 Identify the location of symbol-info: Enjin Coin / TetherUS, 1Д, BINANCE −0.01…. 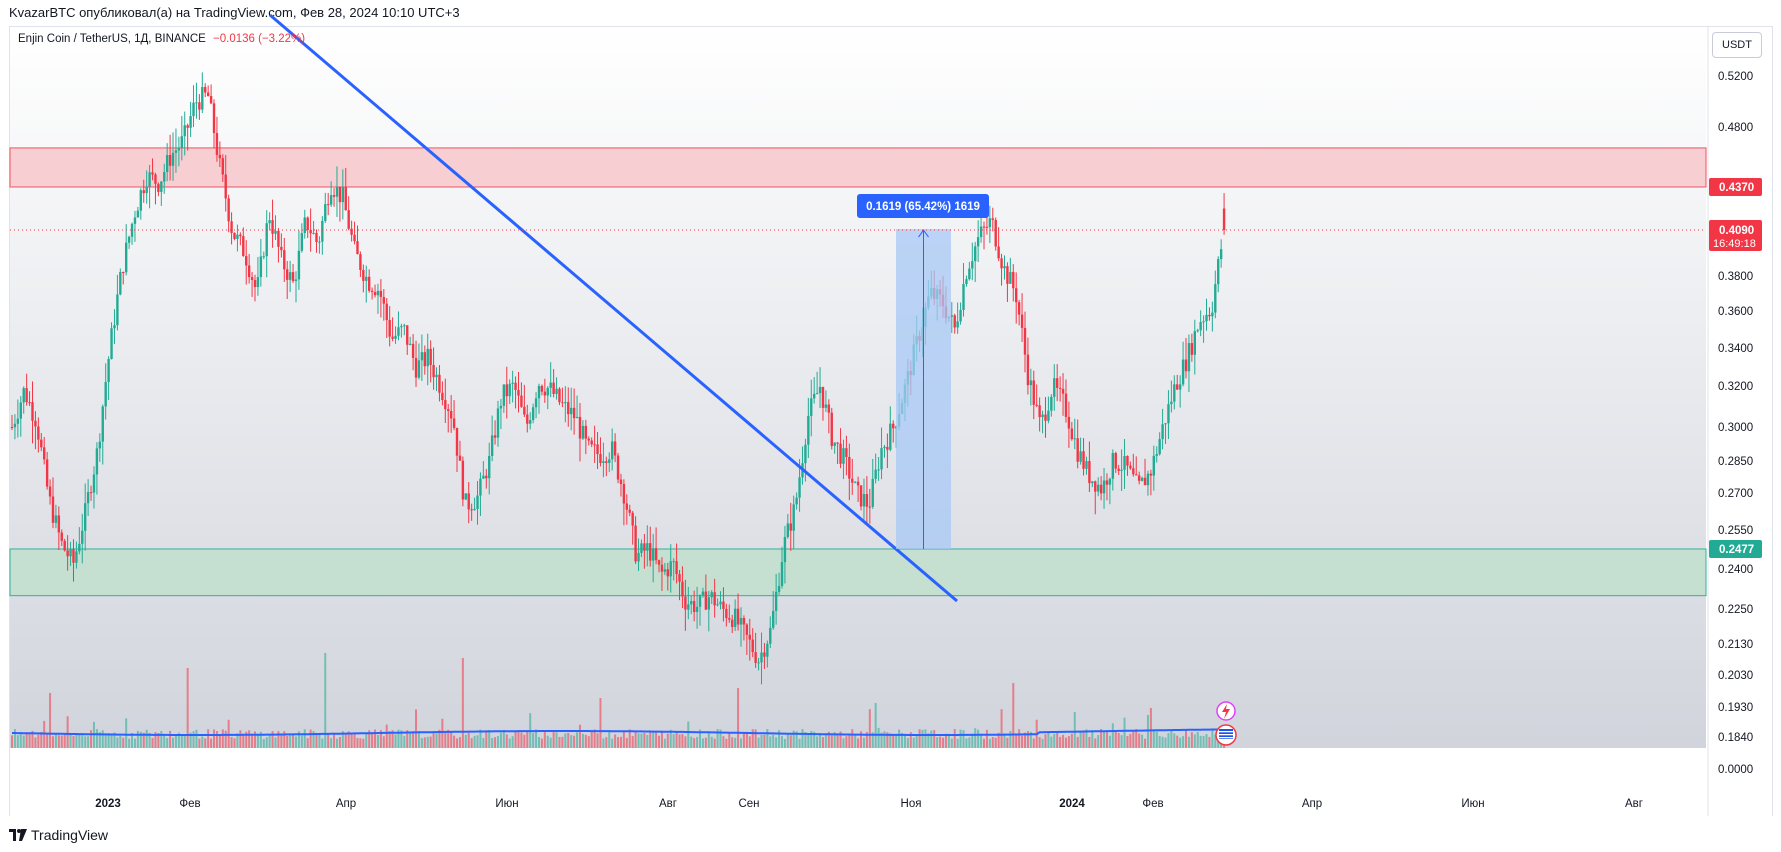
(161, 39).